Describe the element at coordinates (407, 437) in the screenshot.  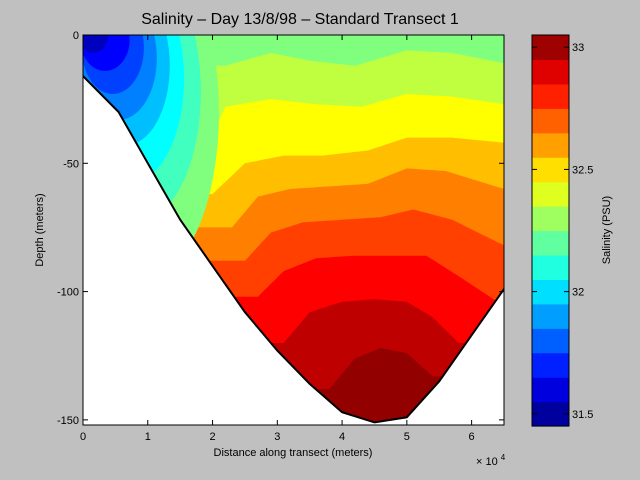
I see `x-tick-label: 5` at that location.